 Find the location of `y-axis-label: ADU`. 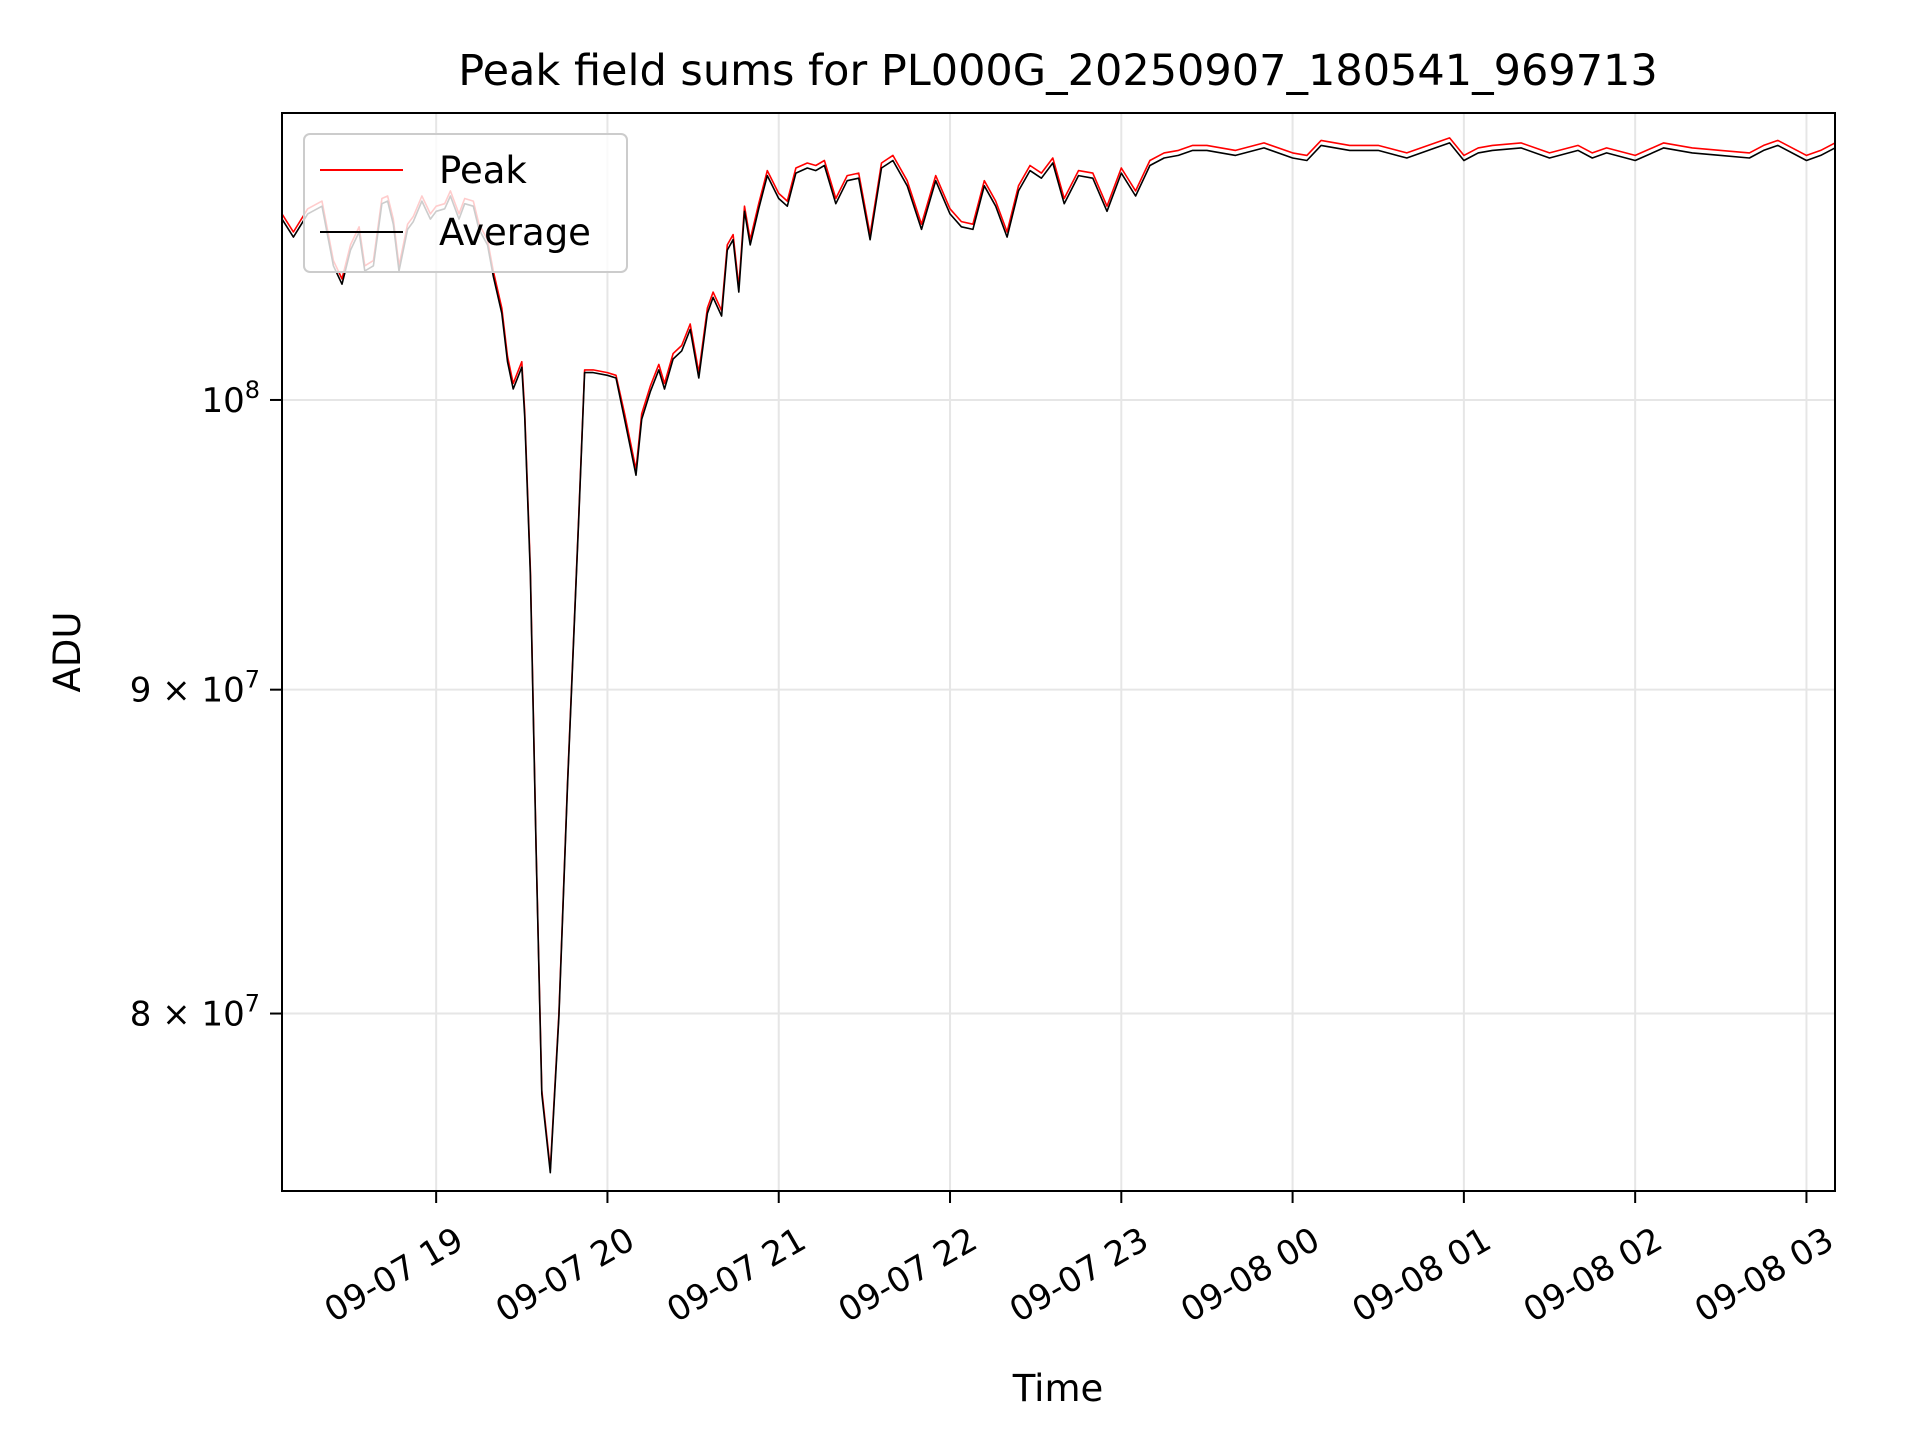

y-axis-label: ADU is located at coordinates (67, 652).